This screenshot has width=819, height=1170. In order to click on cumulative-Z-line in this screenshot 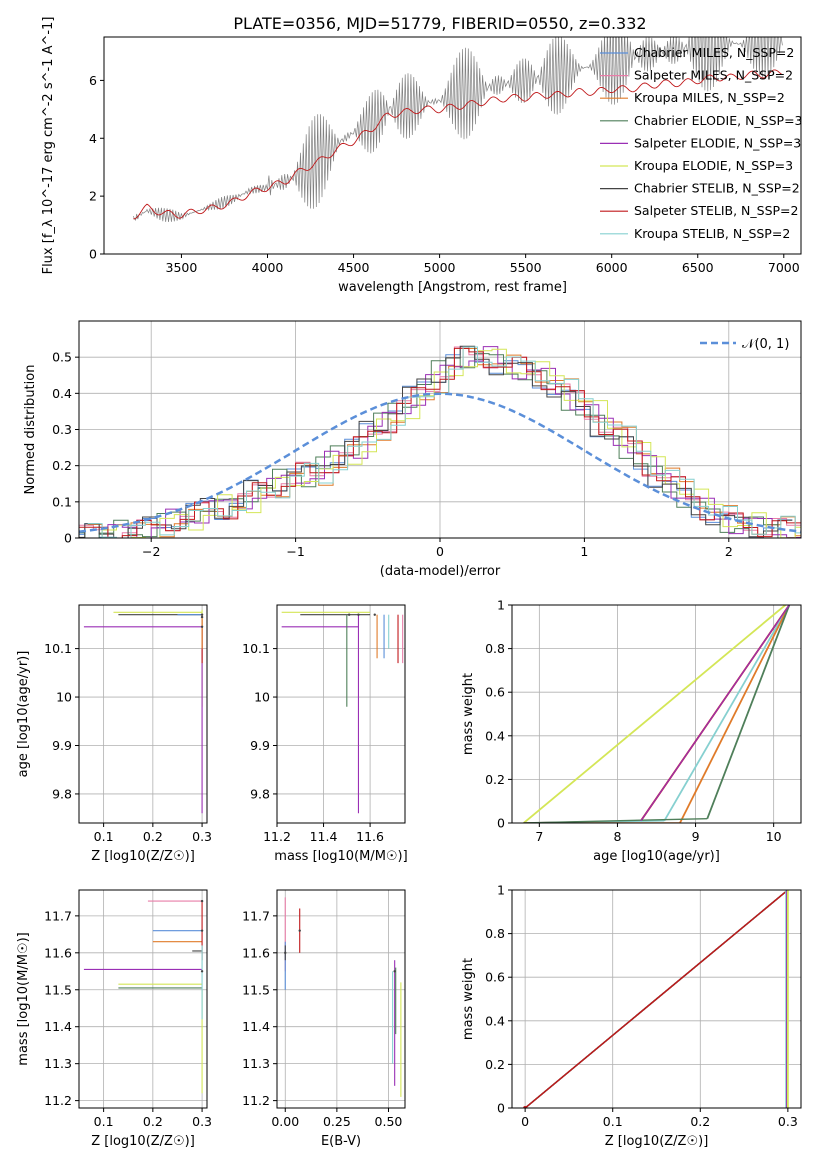, I will do `click(656, 999)`.